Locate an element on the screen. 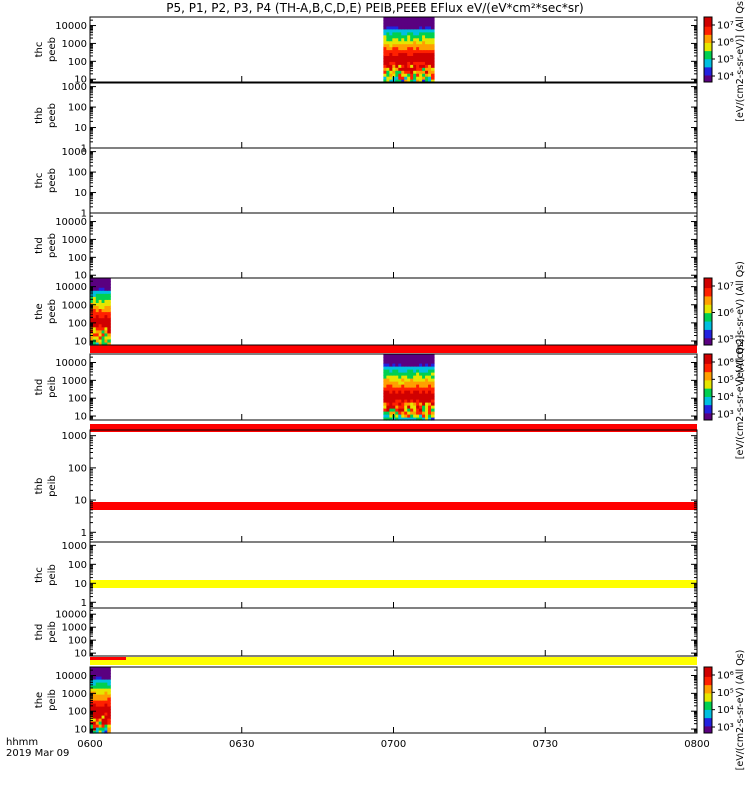 This screenshot has height=800, width=750. y-tick-label: 10 is located at coordinates (80, 276).